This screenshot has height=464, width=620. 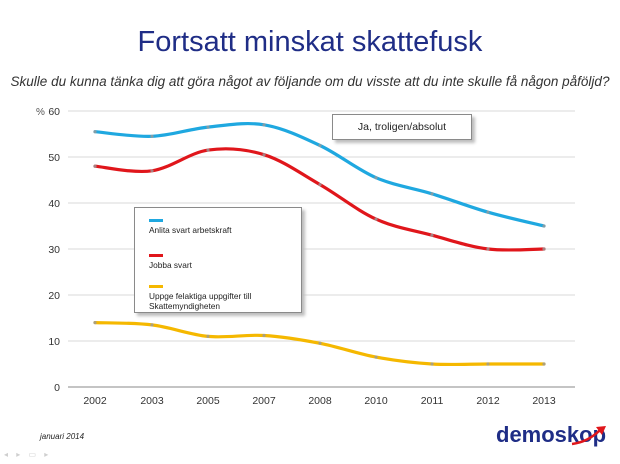 I want to click on chart-title: Fortsatt minskat skattefusk, so click(x=310, y=42).